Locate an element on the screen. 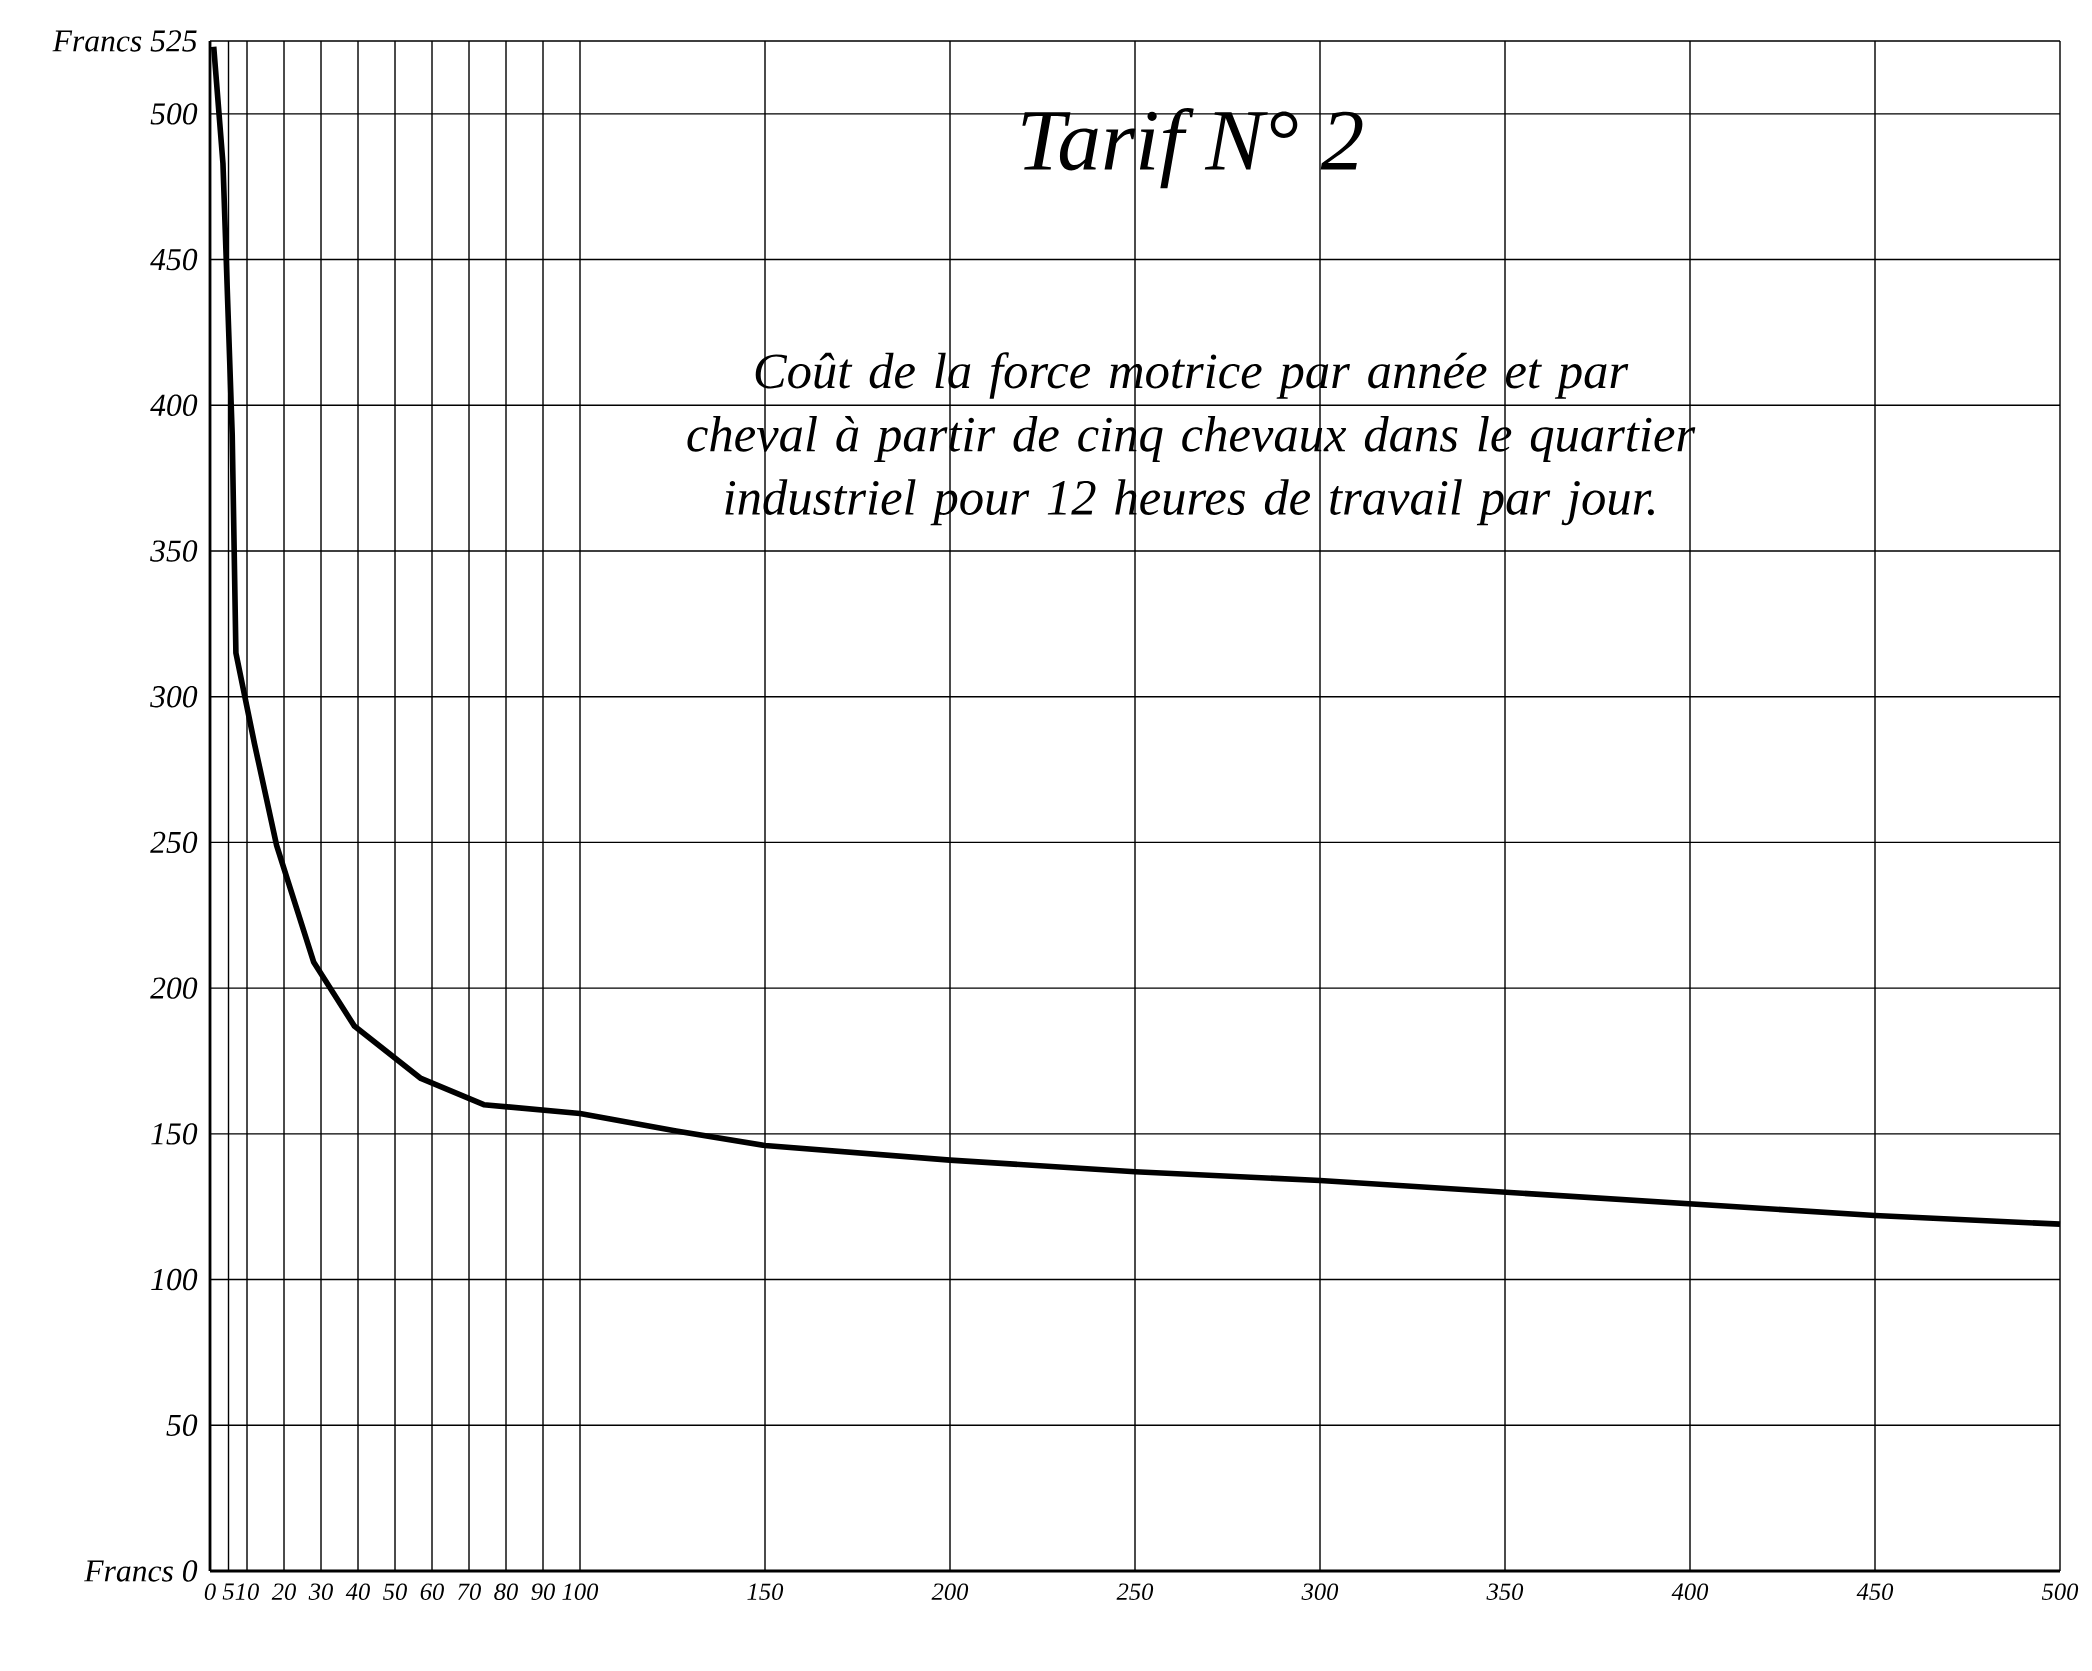  x-tick-label: 300 is located at coordinates (1320, 1591).